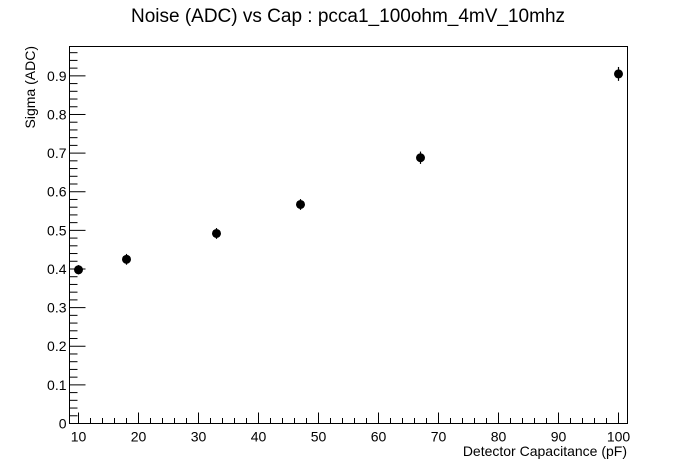  Describe the element at coordinates (499, 437) in the screenshot. I see `x-tick-label: 80` at that location.